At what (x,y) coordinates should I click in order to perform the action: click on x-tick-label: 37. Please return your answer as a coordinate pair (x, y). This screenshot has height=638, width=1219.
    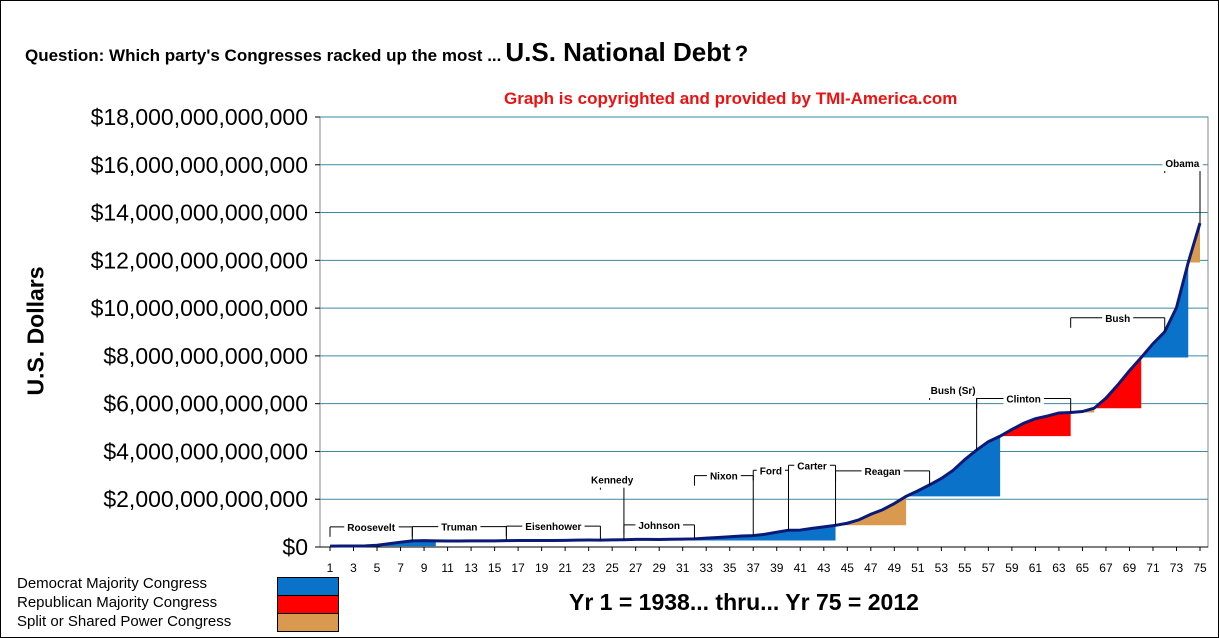
    Looking at the image, I should click on (754, 568).